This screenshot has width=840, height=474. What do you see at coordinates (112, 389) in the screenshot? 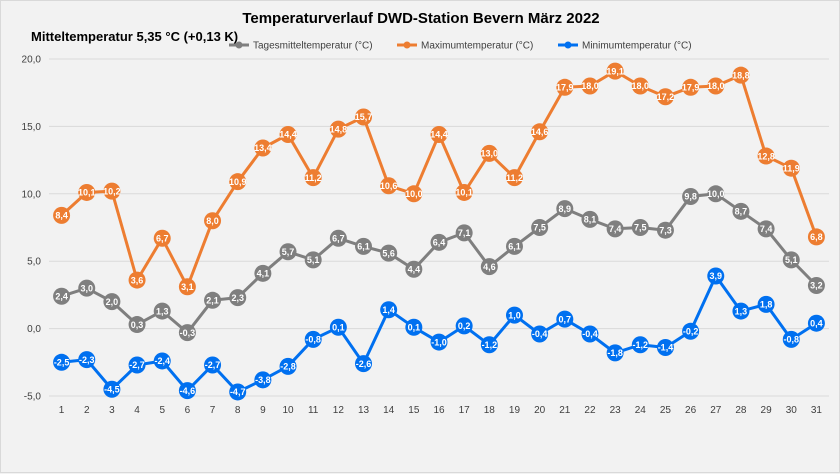
I see `data-label: -4,5` at bounding box center [112, 389].